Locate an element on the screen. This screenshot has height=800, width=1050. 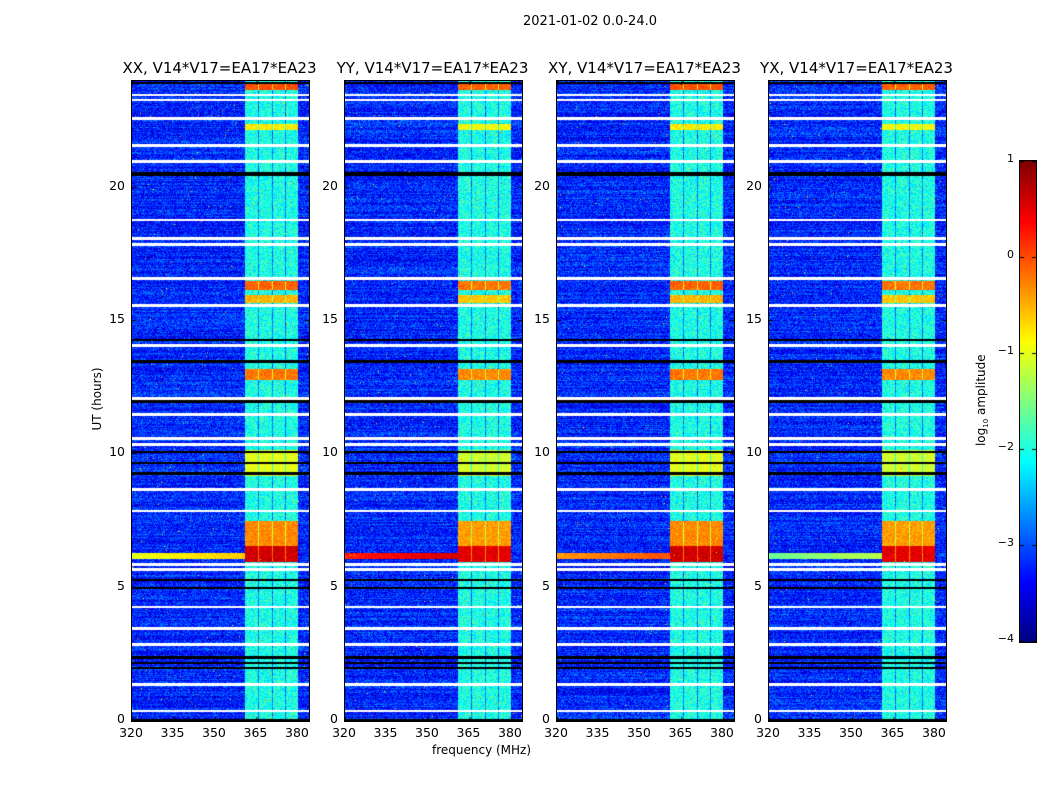
colorbar-tick-label: −4 is located at coordinates (1005, 638).